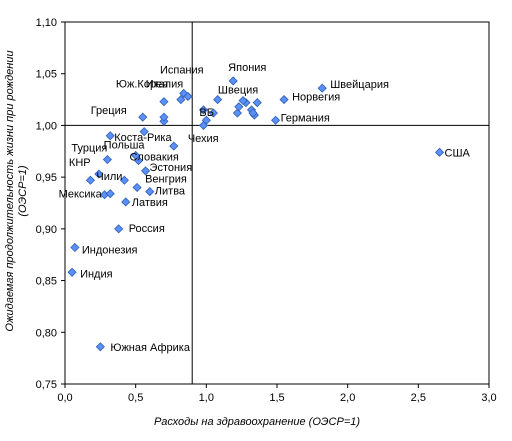 Image resolution: width=512 pixels, height=441 pixels. I want to click on y-tick-label: 0,75, so click(46, 385).